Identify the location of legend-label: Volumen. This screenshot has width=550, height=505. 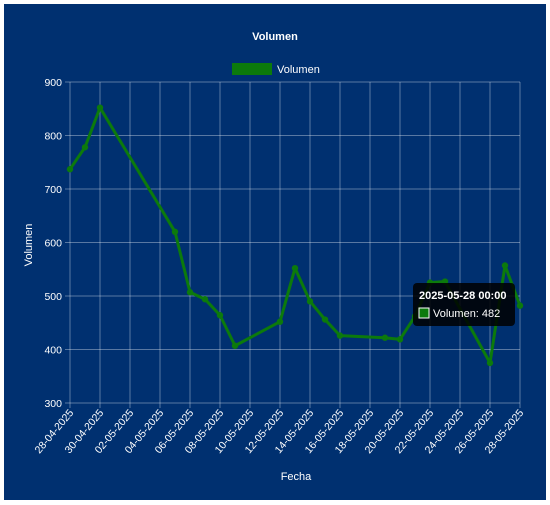
(298, 70).